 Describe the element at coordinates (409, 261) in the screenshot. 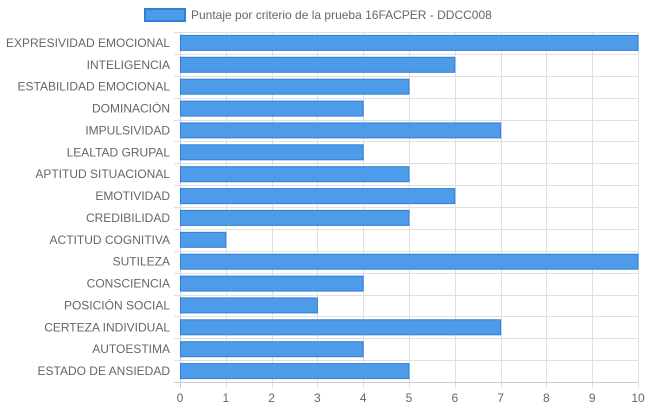

I see `bar-sutileza` at that location.